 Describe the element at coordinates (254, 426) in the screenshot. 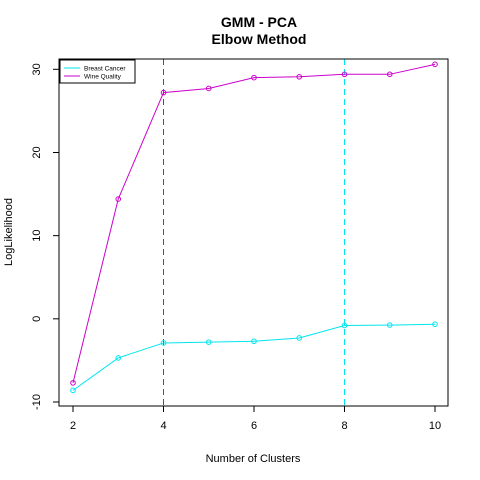

I see `x-tick-label: 6` at that location.